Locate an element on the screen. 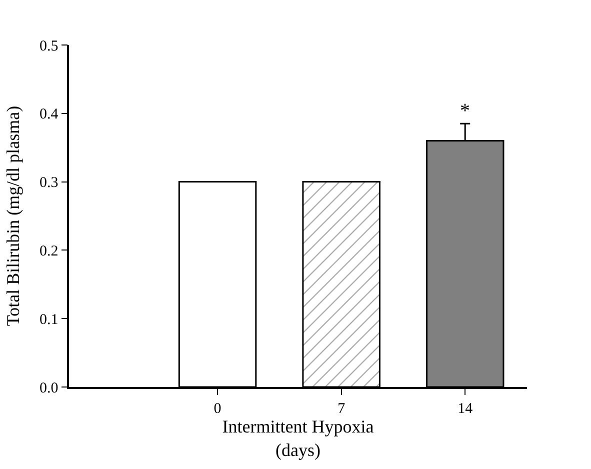 Image resolution: width=591 pixels, height=469 pixels. y-tick-label: 0.1 is located at coordinates (49, 320).